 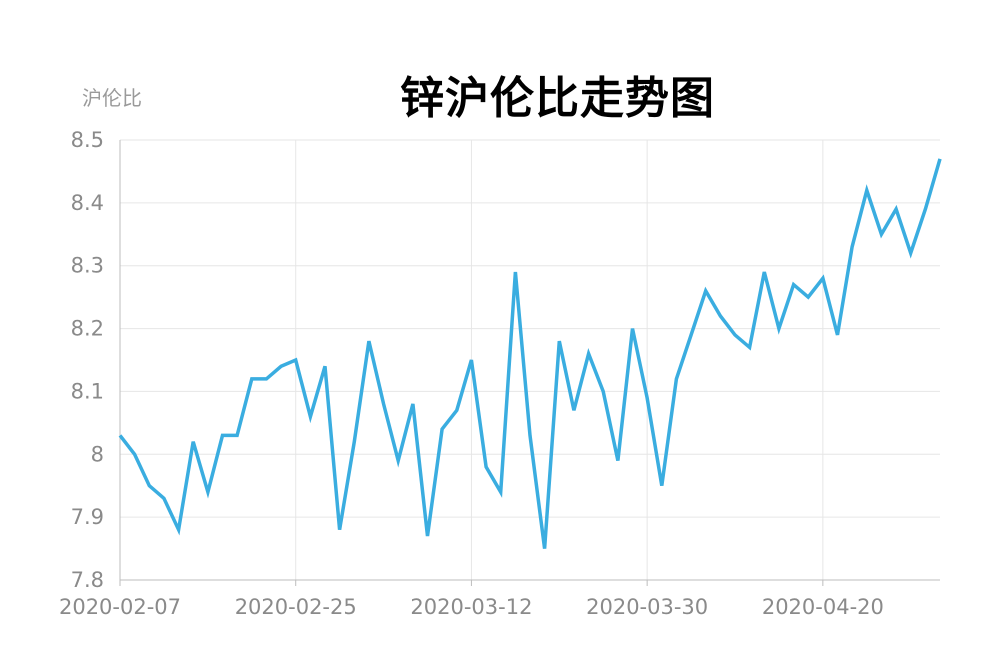 I want to click on y-tick-label: 8.4, so click(x=87, y=203).